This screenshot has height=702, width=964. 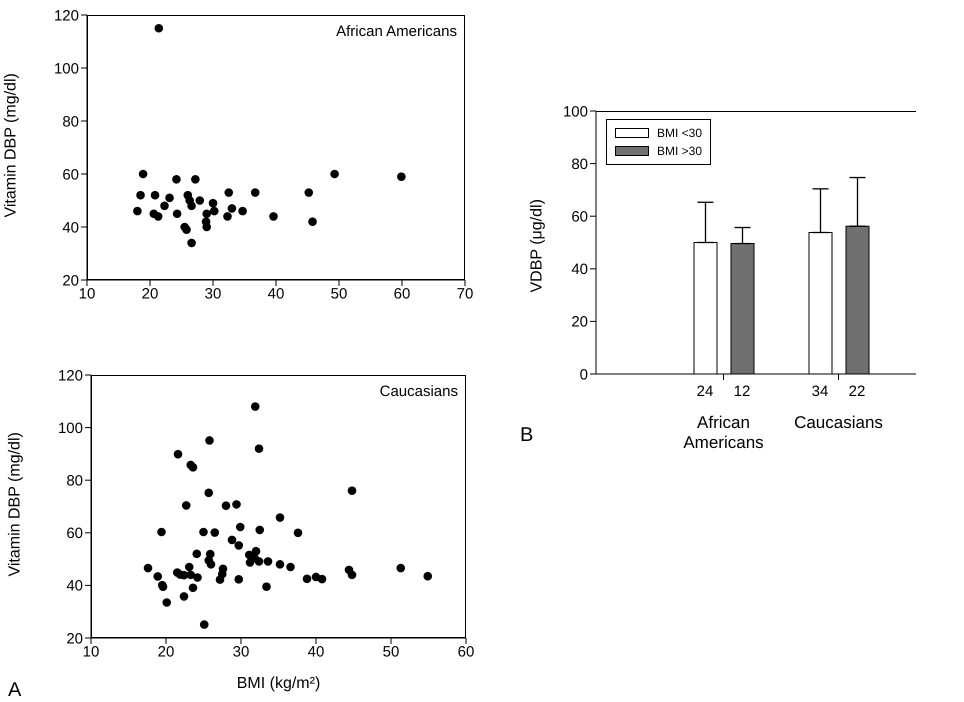 What do you see at coordinates (742, 391) in the screenshot?
I see `text: 12` at bounding box center [742, 391].